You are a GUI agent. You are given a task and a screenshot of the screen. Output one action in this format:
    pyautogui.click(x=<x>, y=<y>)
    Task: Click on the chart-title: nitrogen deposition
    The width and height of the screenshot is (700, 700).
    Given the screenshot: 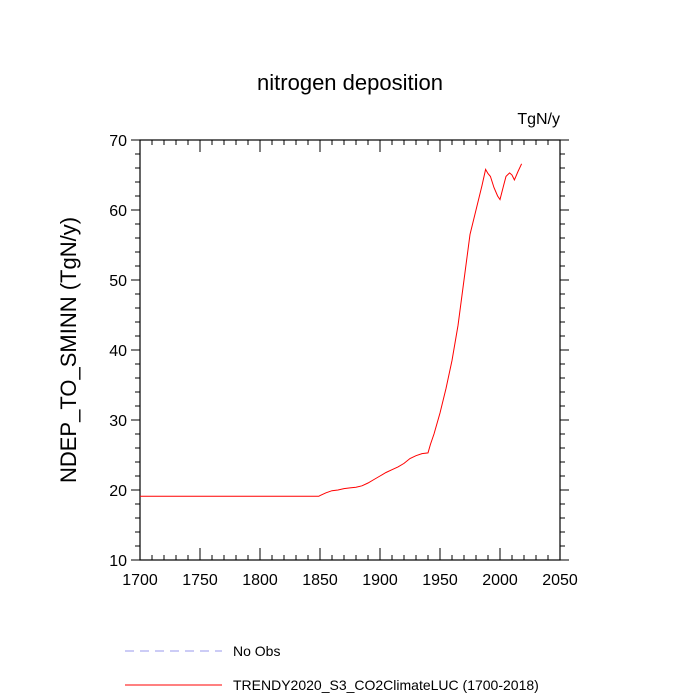 What is the action you would take?
    pyautogui.click(x=350, y=82)
    